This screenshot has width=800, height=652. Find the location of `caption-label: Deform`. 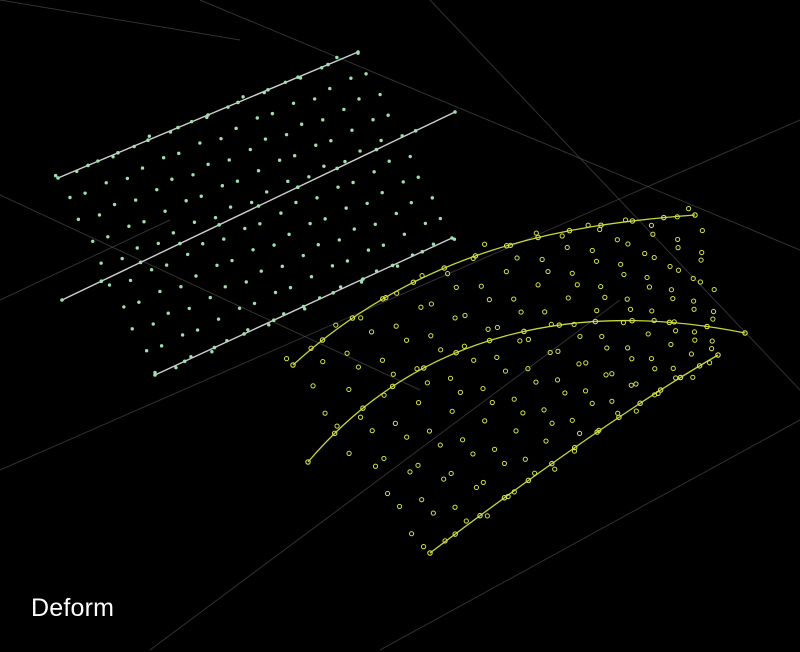

caption-label: Deform is located at coordinates (73, 608).